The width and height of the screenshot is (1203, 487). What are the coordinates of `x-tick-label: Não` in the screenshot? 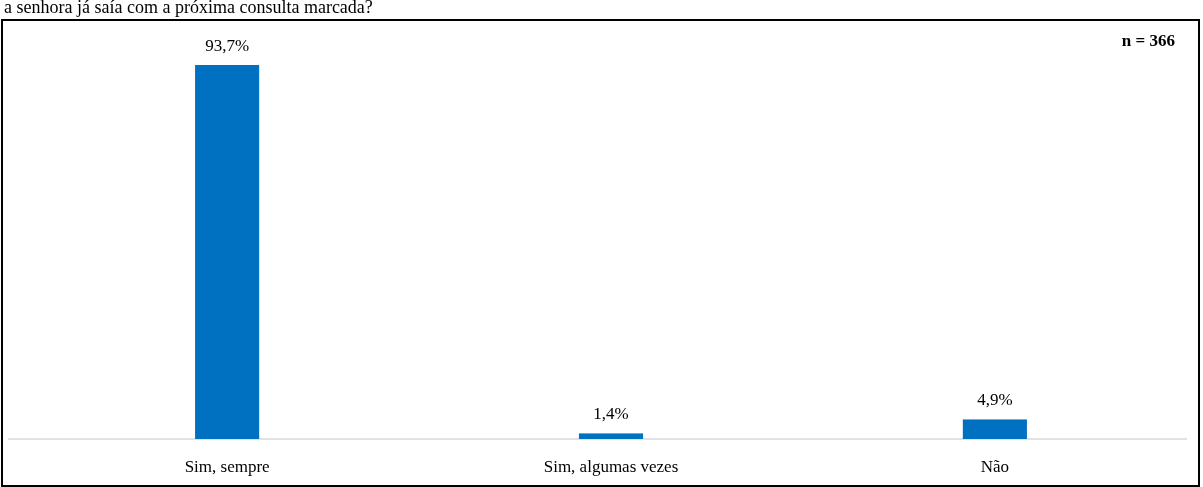 It's located at (995, 466).